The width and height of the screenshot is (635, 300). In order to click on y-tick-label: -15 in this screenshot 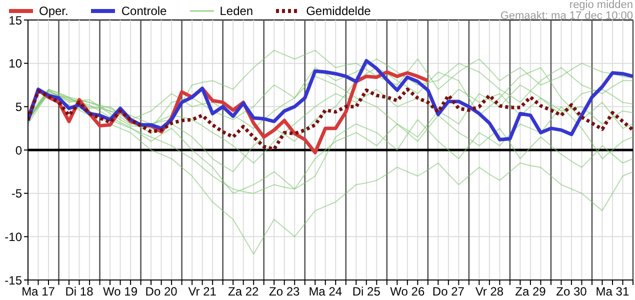, I will do `click(13, 280)`.